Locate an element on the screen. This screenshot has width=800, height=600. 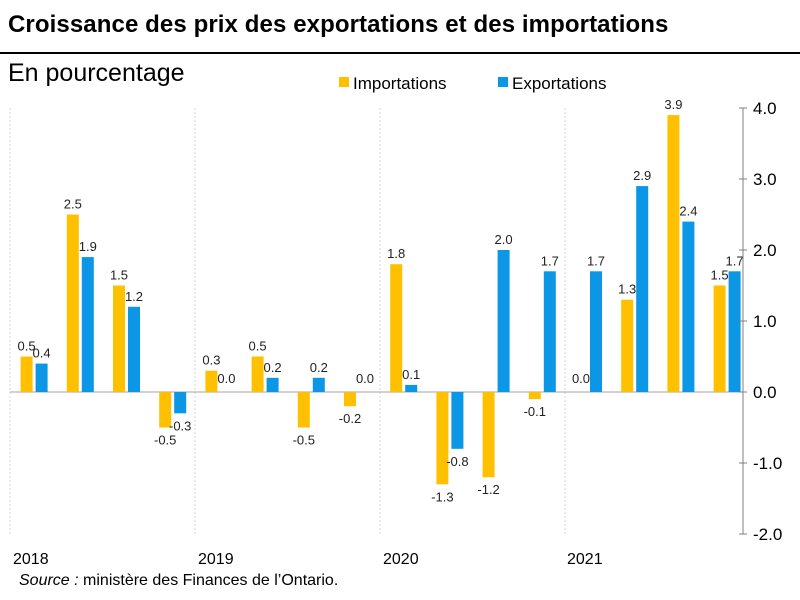
export-value-label: 2.9 is located at coordinates (642, 175).